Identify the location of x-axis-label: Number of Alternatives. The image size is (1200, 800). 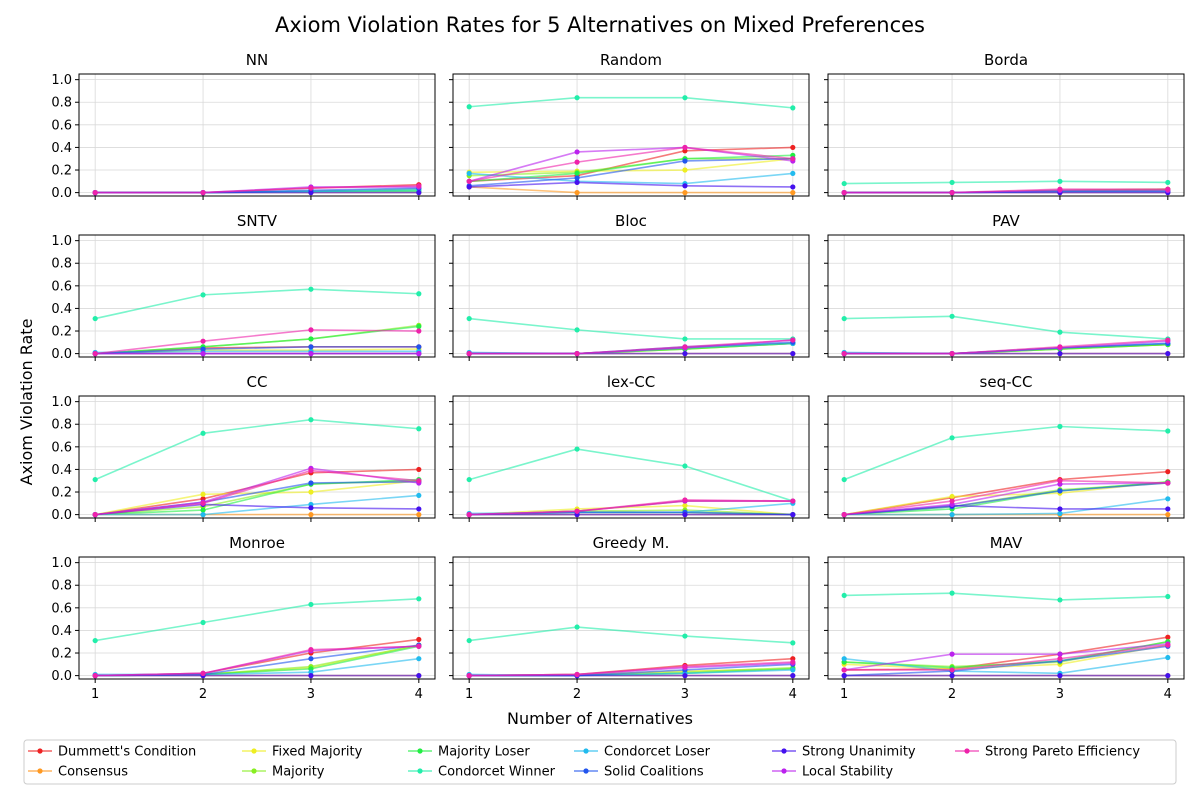
(600, 718).